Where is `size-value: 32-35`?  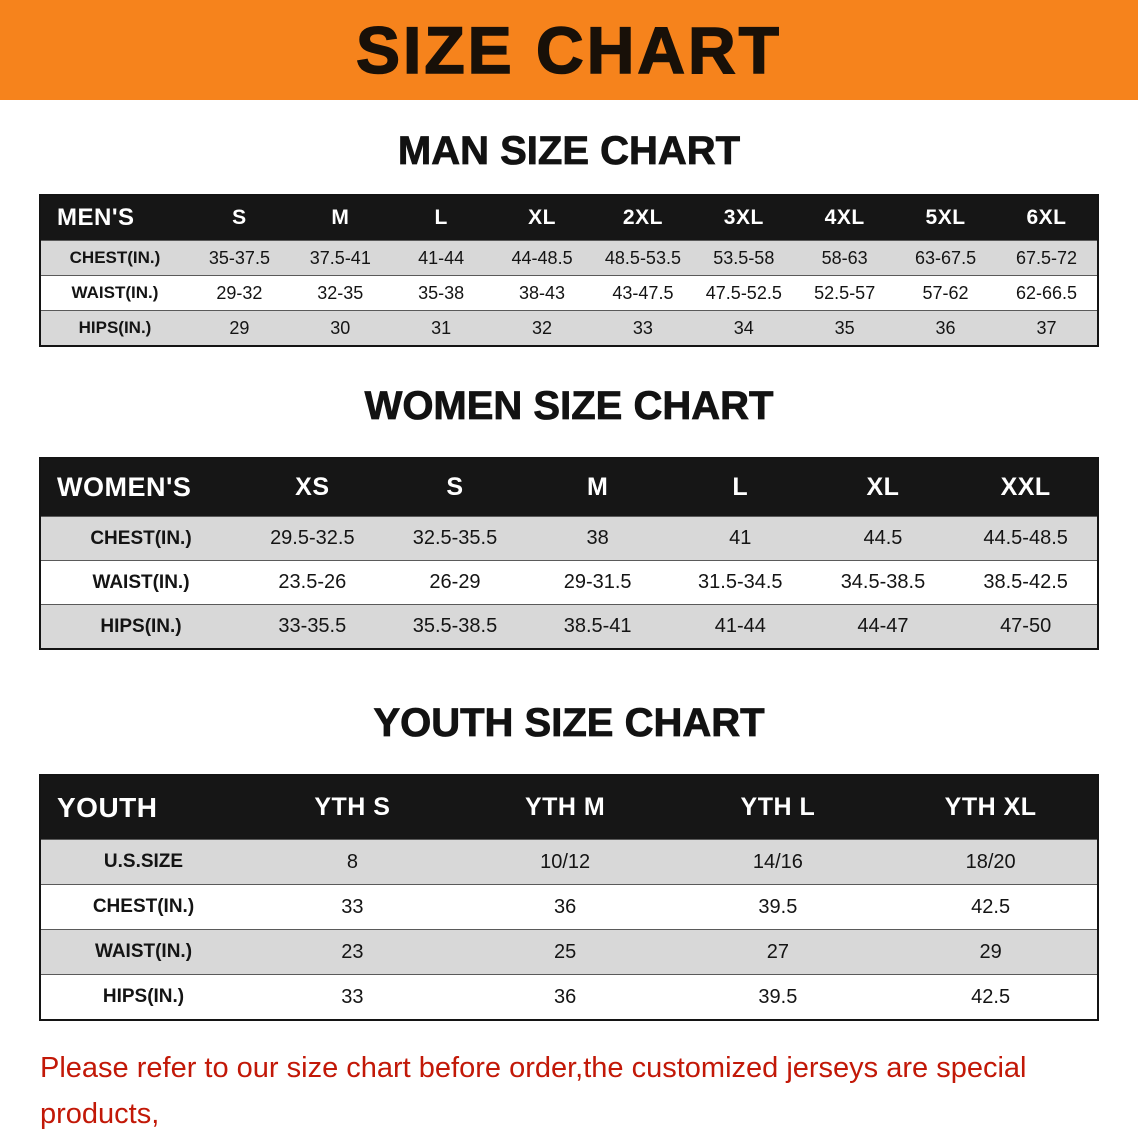
size-value: 32-35 is located at coordinates (340, 292).